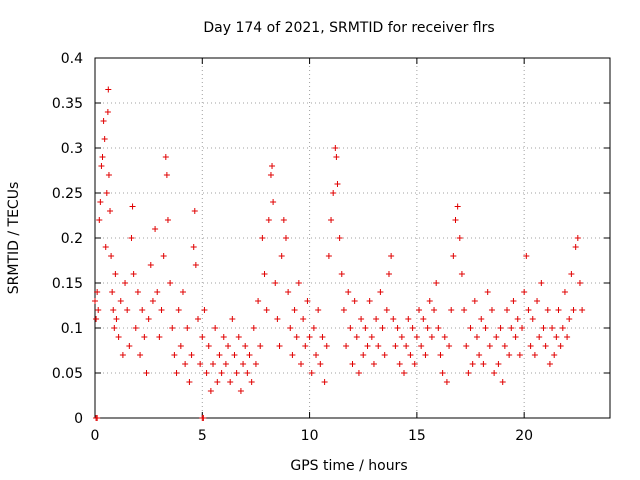 Image resolution: width=640 pixels, height=480 pixels. What do you see at coordinates (72, 59) in the screenshot?
I see `y-tick-label: 0.4` at bounding box center [72, 59].